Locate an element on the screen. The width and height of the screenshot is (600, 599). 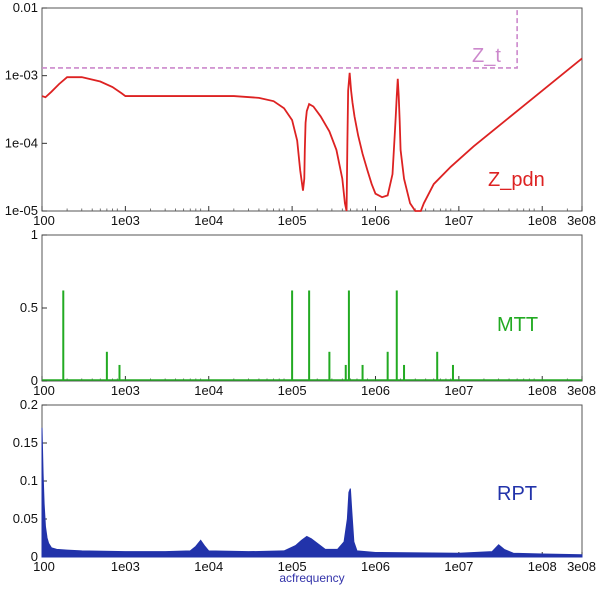
series-label-rpt: RPT is located at coordinates (517, 494).